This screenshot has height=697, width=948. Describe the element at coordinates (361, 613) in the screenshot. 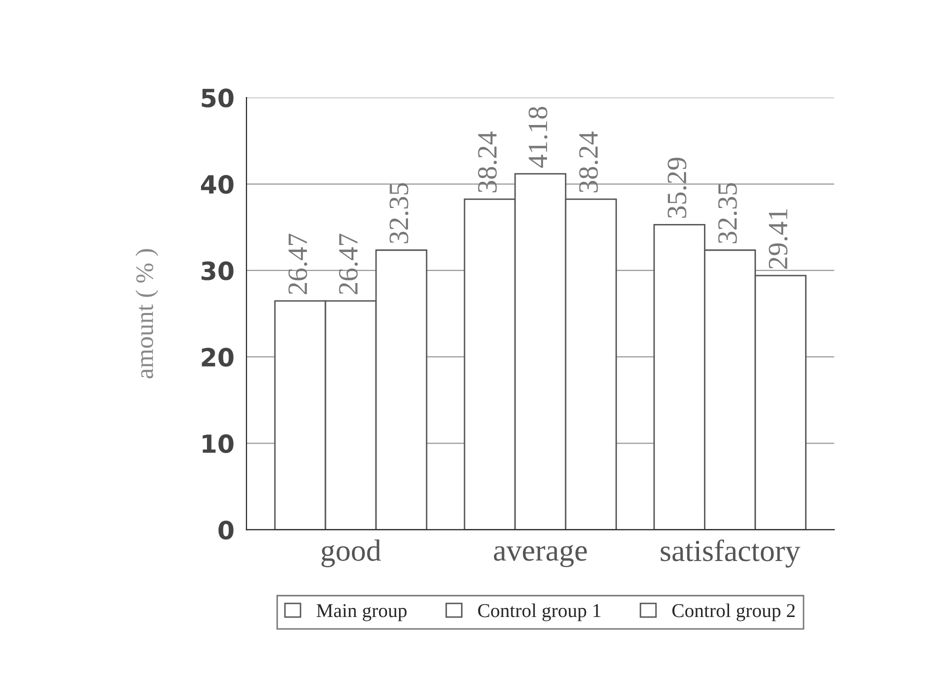

I see `legend-label: Main group` at that location.